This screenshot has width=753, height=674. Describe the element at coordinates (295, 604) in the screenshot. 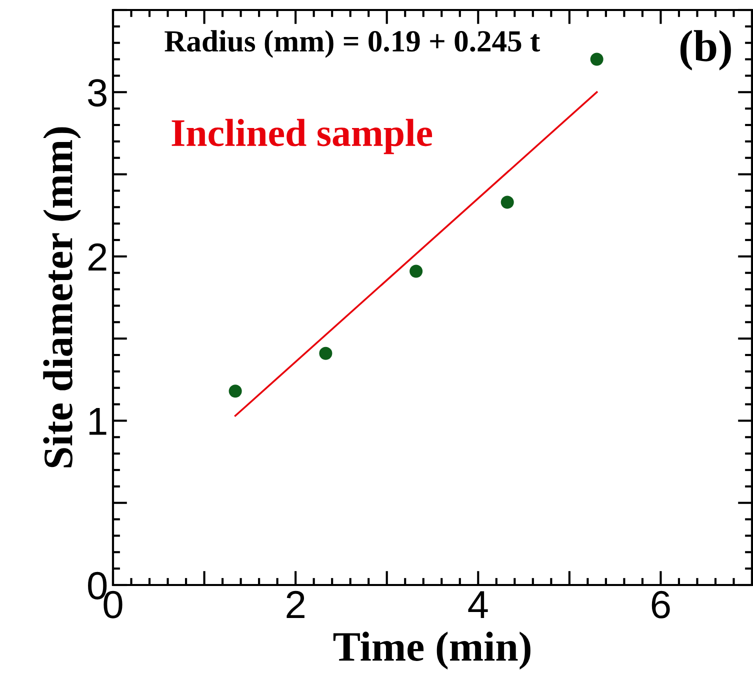

I see `x-tick-label: 2` at that location.